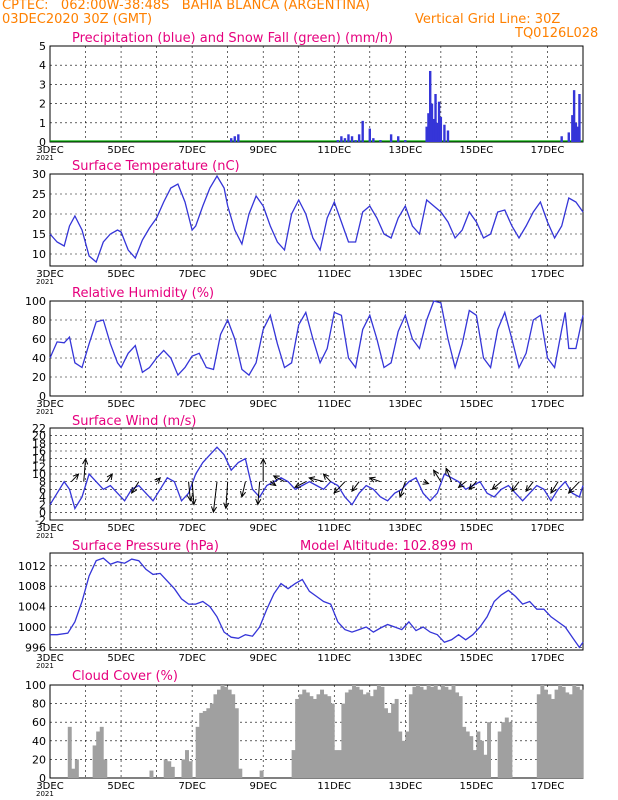 The height and width of the screenshot is (800, 618). Describe the element at coordinates (39, 459) in the screenshot. I see `y-tick-label: 14` at that location.